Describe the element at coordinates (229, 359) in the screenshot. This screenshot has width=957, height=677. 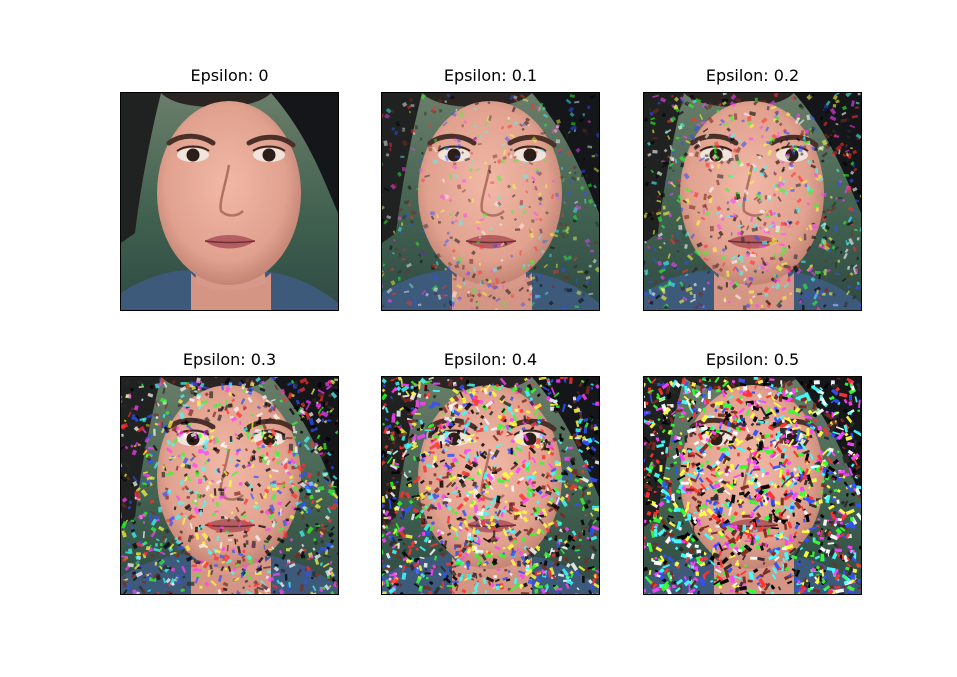
I see `panel-title: Epsilon: 0.3` at that location.